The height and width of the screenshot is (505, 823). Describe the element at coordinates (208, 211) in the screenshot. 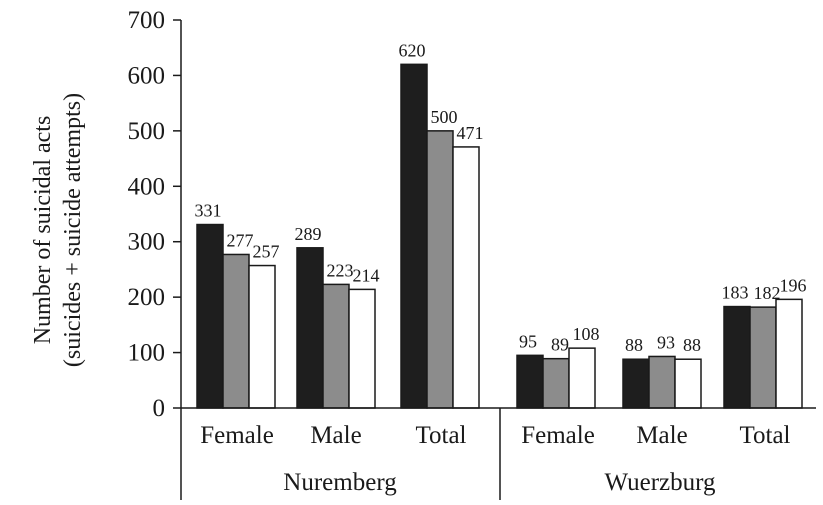

I see `data-label: 331` at that location.